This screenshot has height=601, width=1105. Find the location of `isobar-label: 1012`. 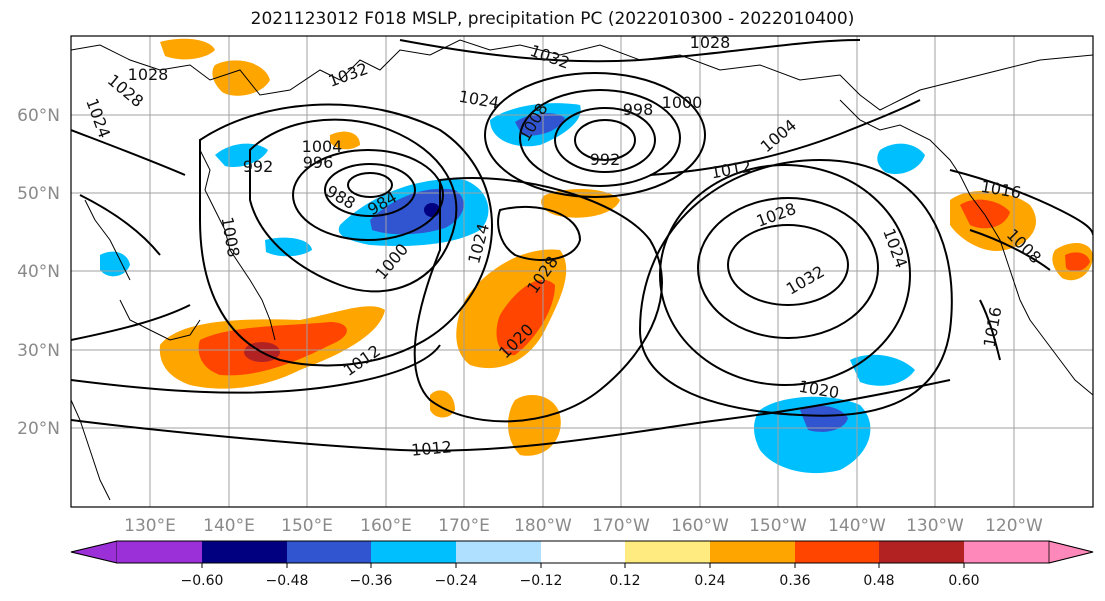

isobar-label: 1012 is located at coordinates (431, 448).